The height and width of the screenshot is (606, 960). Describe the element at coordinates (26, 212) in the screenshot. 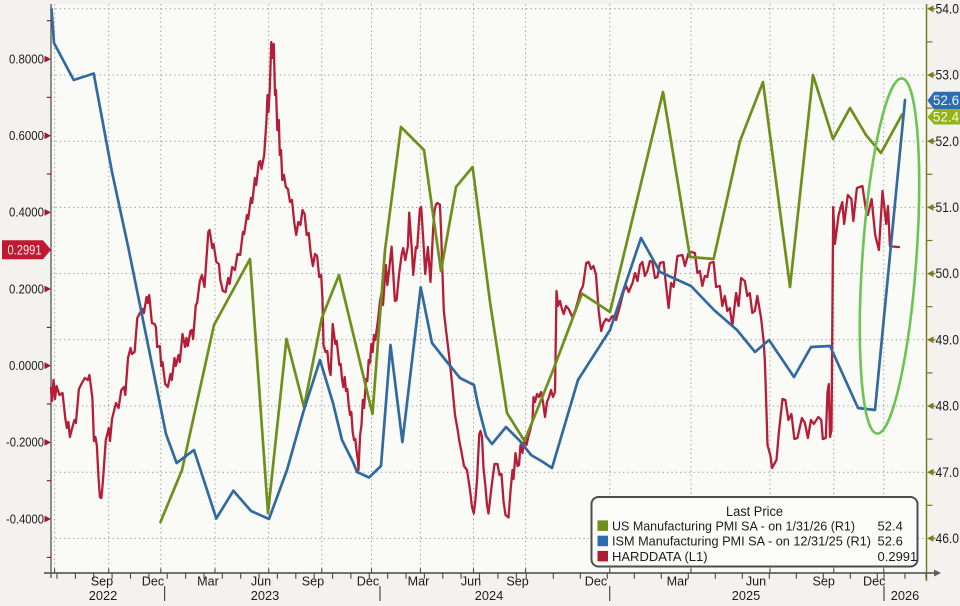

I see `svg-text: 0.4000` at that location.